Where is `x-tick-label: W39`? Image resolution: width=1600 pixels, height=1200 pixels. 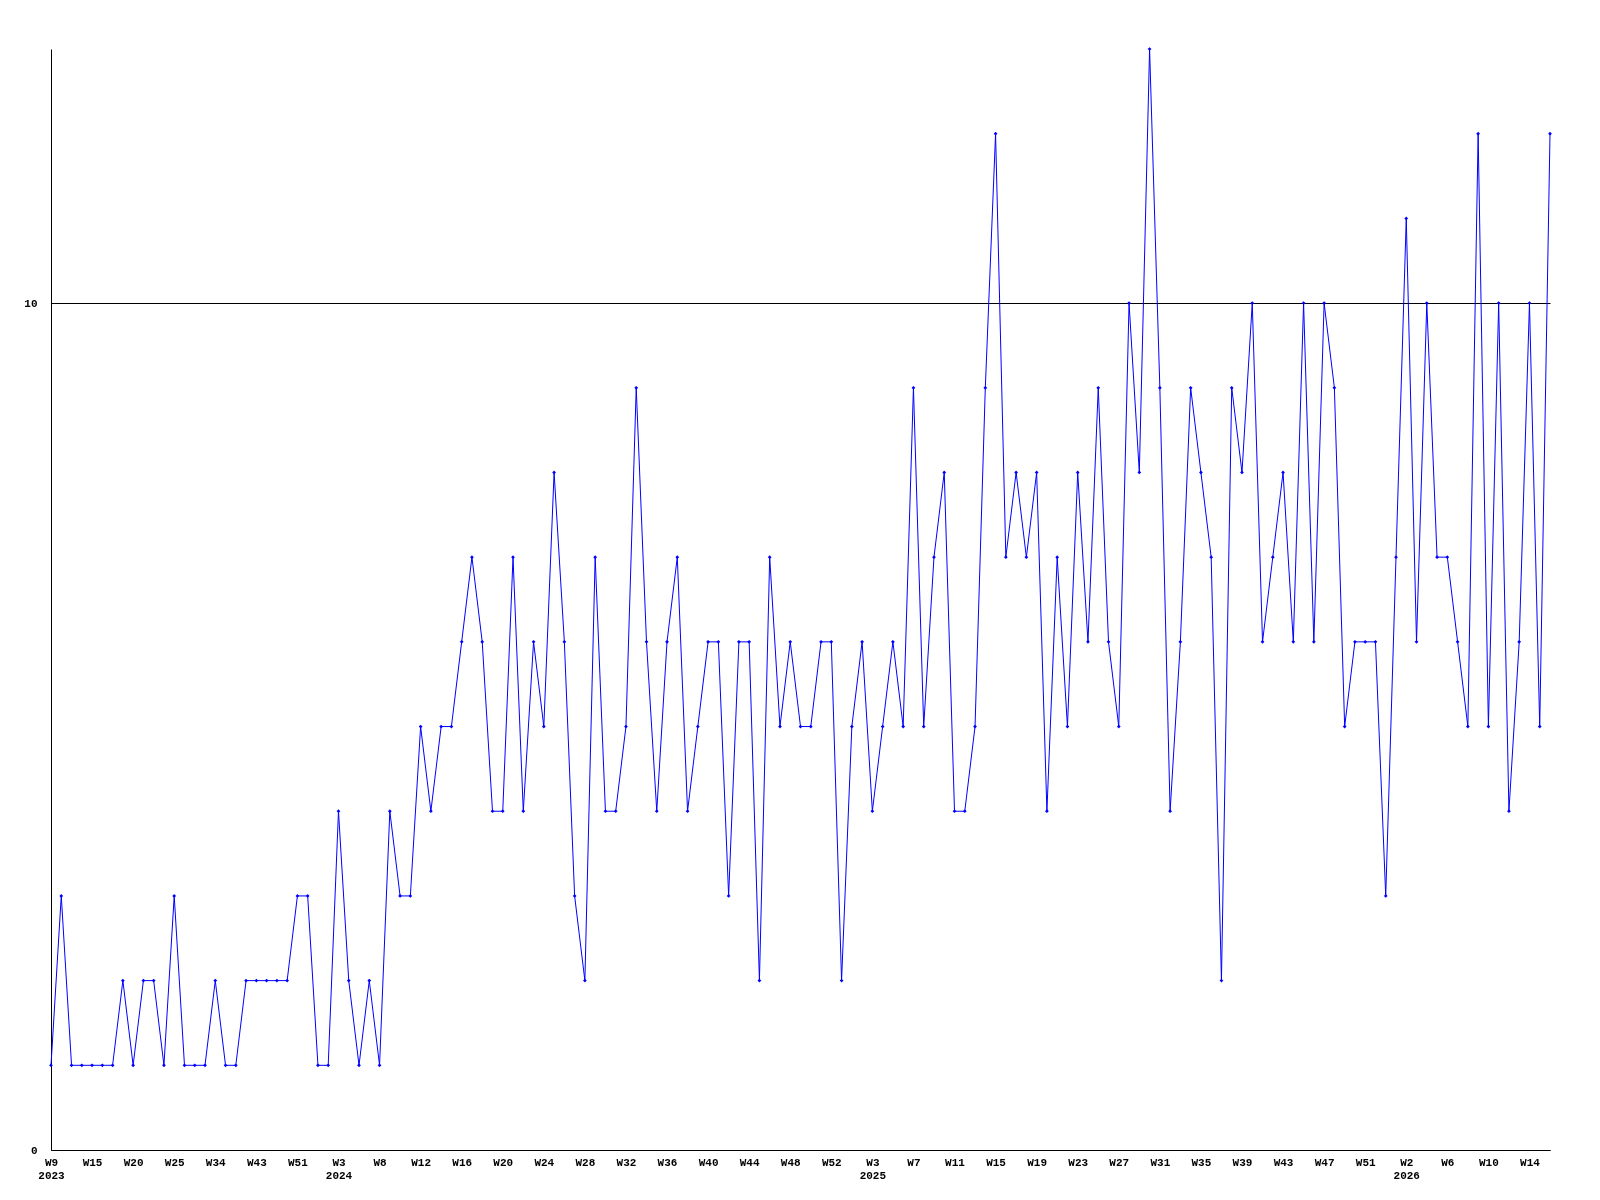 x-tick-label: W39 is located at coordinates (1242, 1162).